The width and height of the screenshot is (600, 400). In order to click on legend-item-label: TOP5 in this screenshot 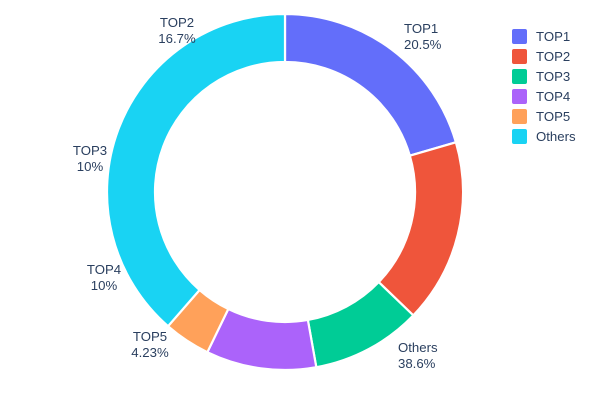, I will do `click(553, 116)`.